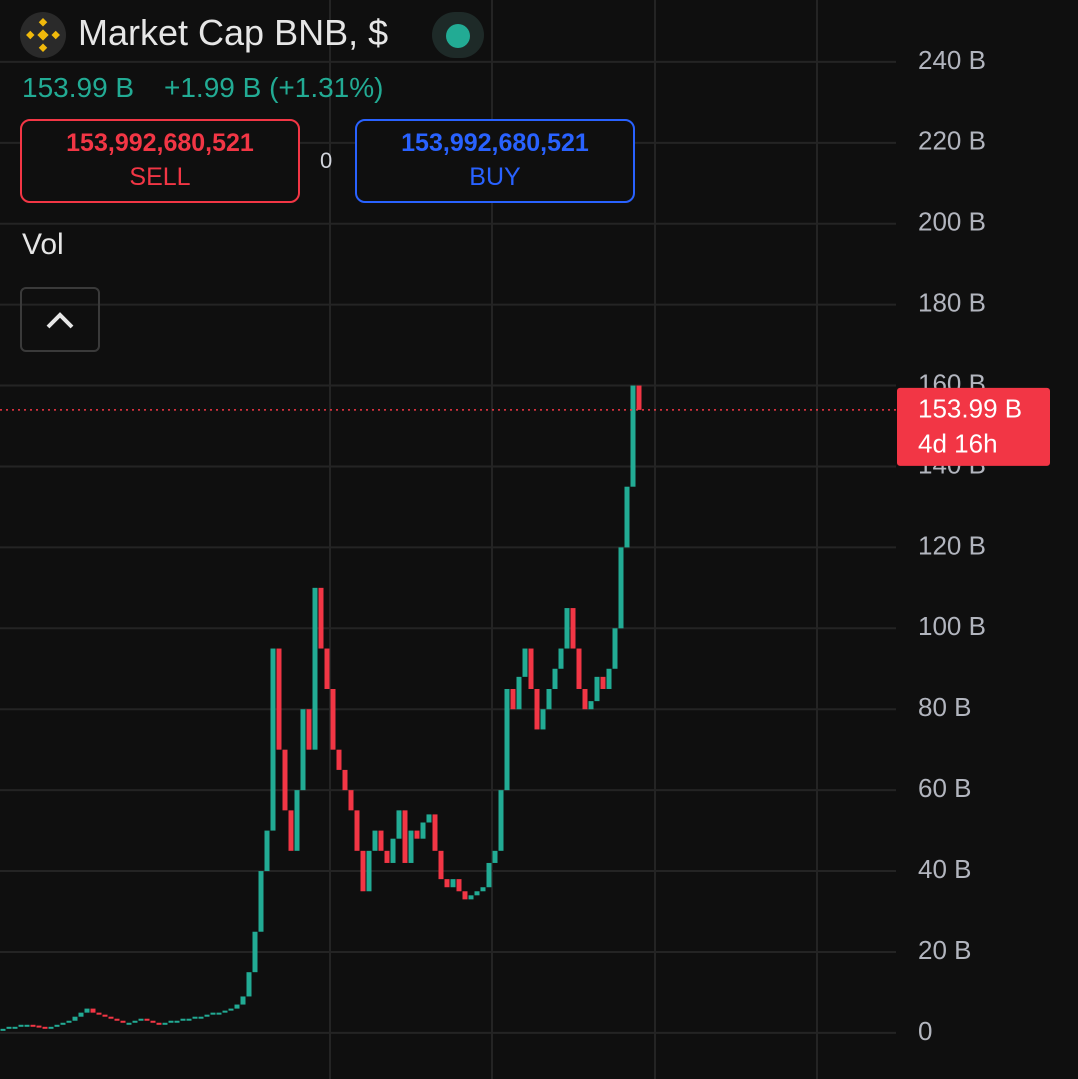 This screenshot has height=1079, width=1078. I want to click on y-tick-label: 60 B, so click(945, 788).